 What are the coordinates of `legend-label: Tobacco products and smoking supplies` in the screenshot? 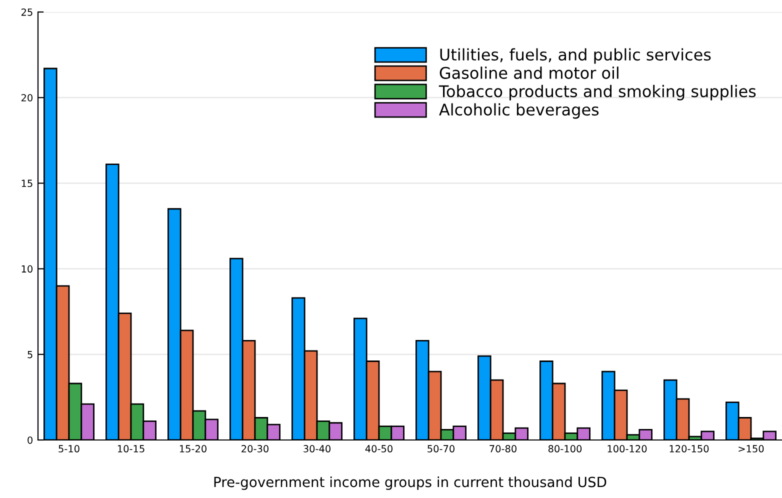 It's located at (597, 92).